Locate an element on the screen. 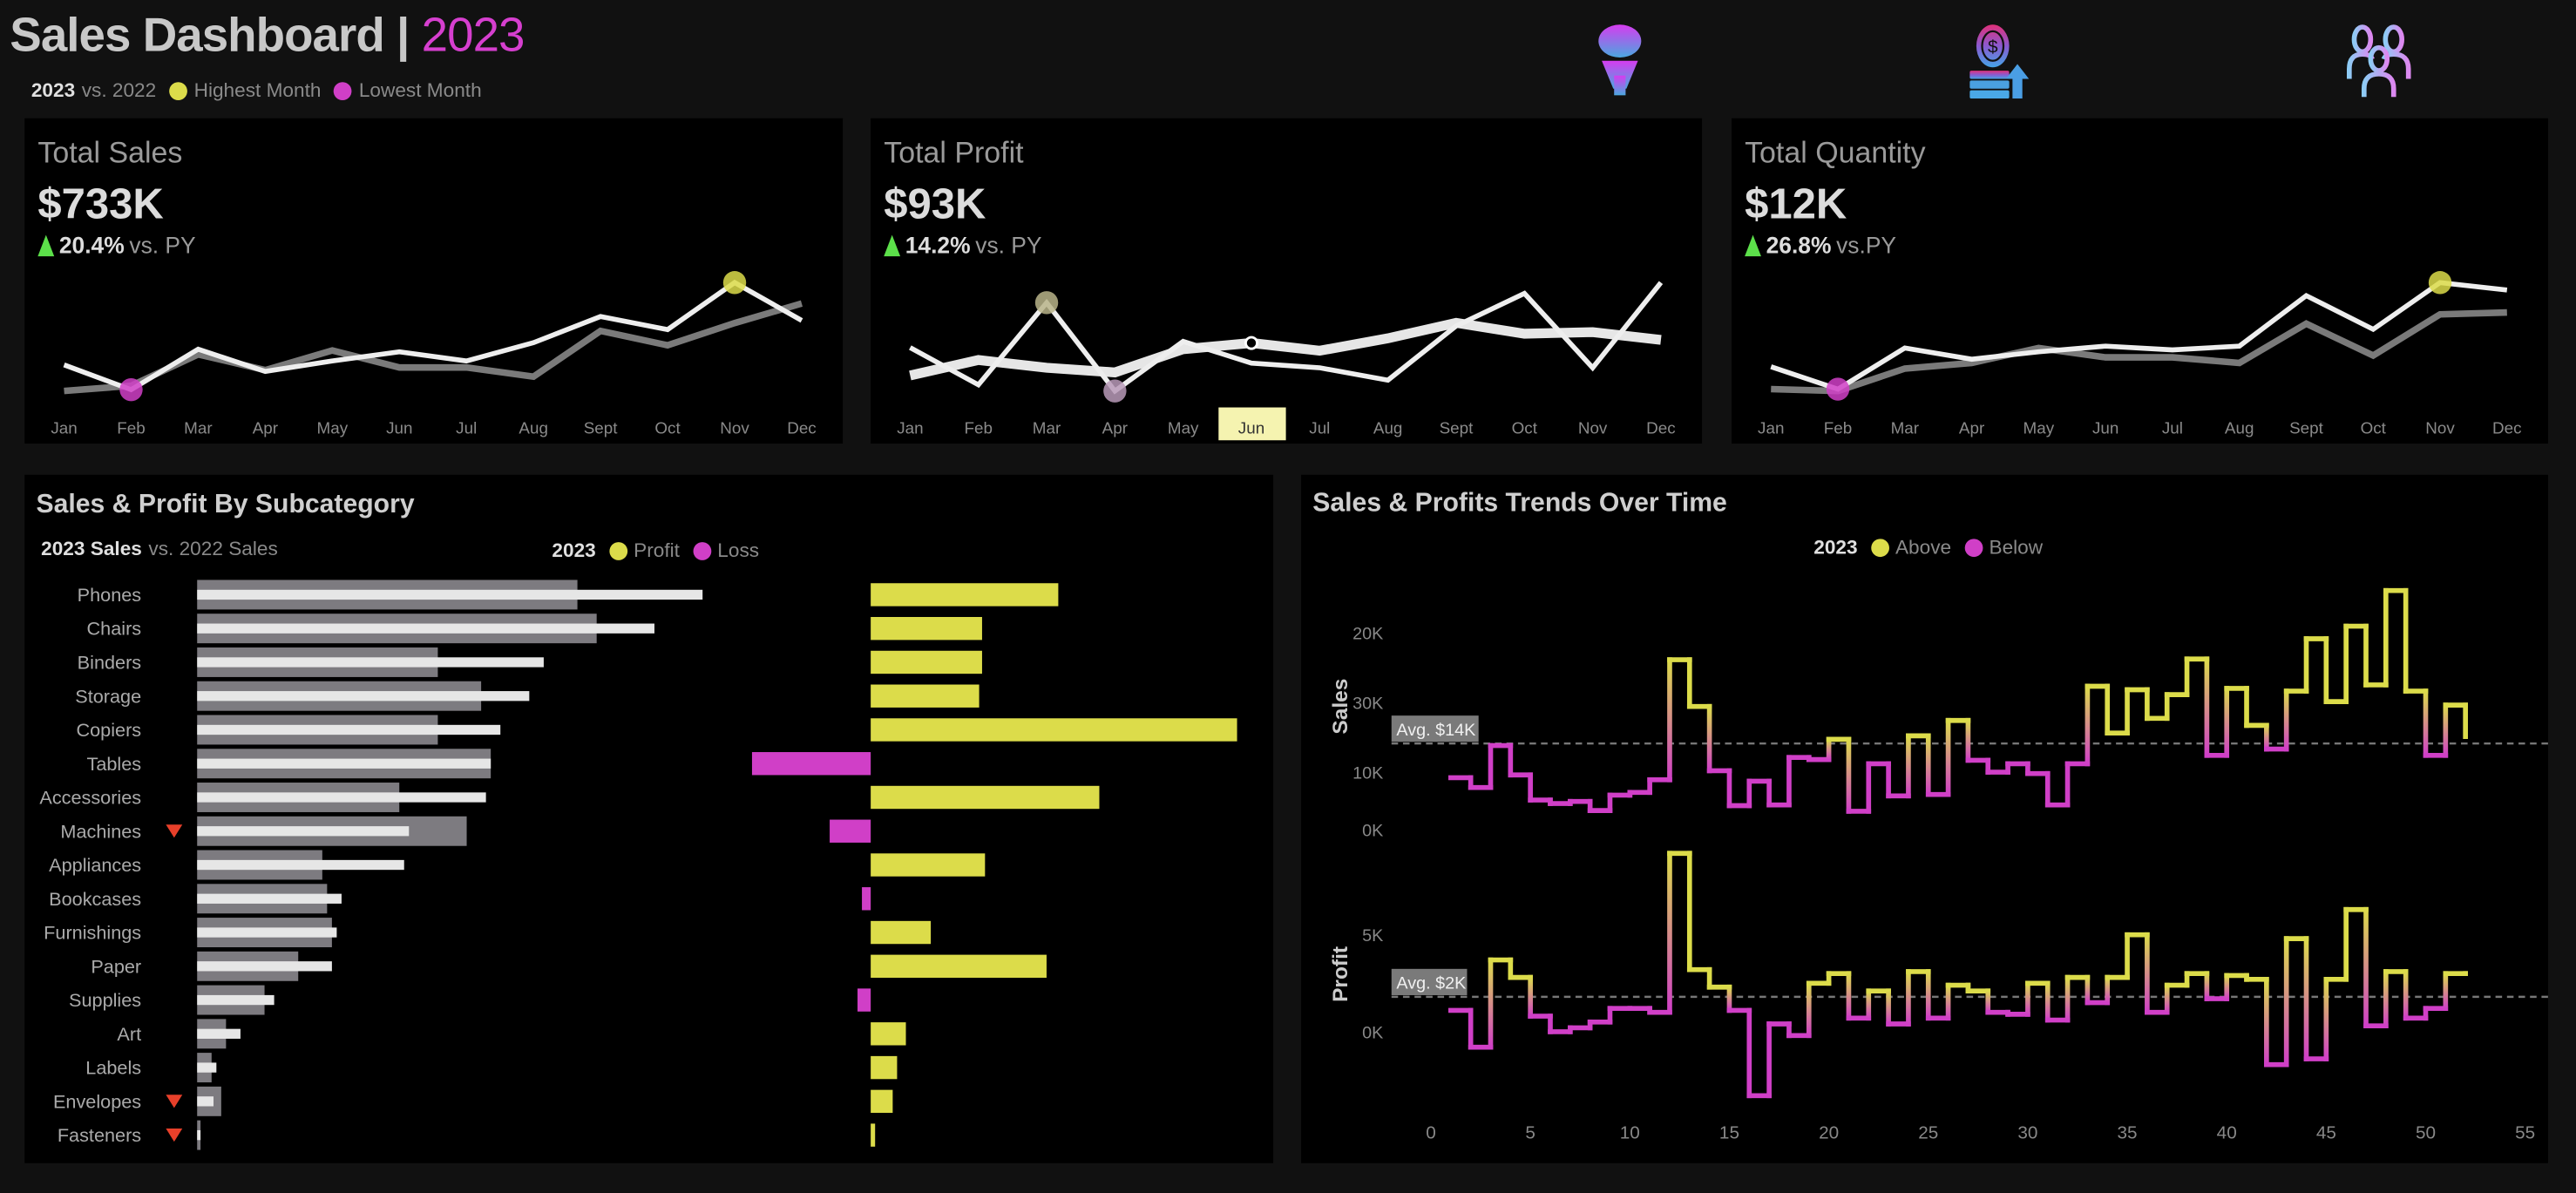 The width and height of the screenshot is (2576, 1193). month-label: Jul is located at coordinates (467, 428).